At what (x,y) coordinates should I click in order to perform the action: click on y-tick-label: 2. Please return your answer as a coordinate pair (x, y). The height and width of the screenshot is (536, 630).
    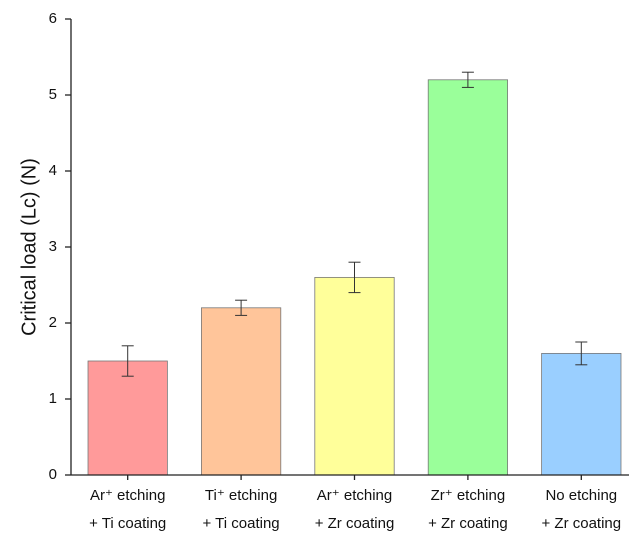
    Looking at the image, I should click on (53, 322).